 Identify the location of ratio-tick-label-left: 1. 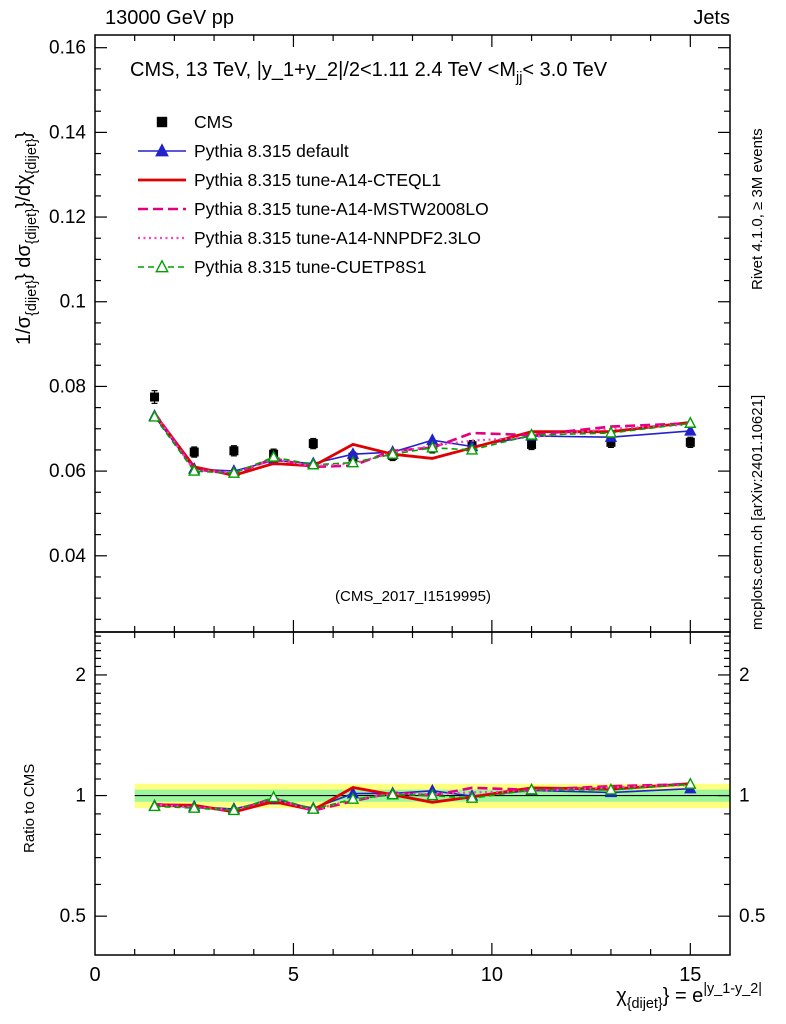
(80, 796).